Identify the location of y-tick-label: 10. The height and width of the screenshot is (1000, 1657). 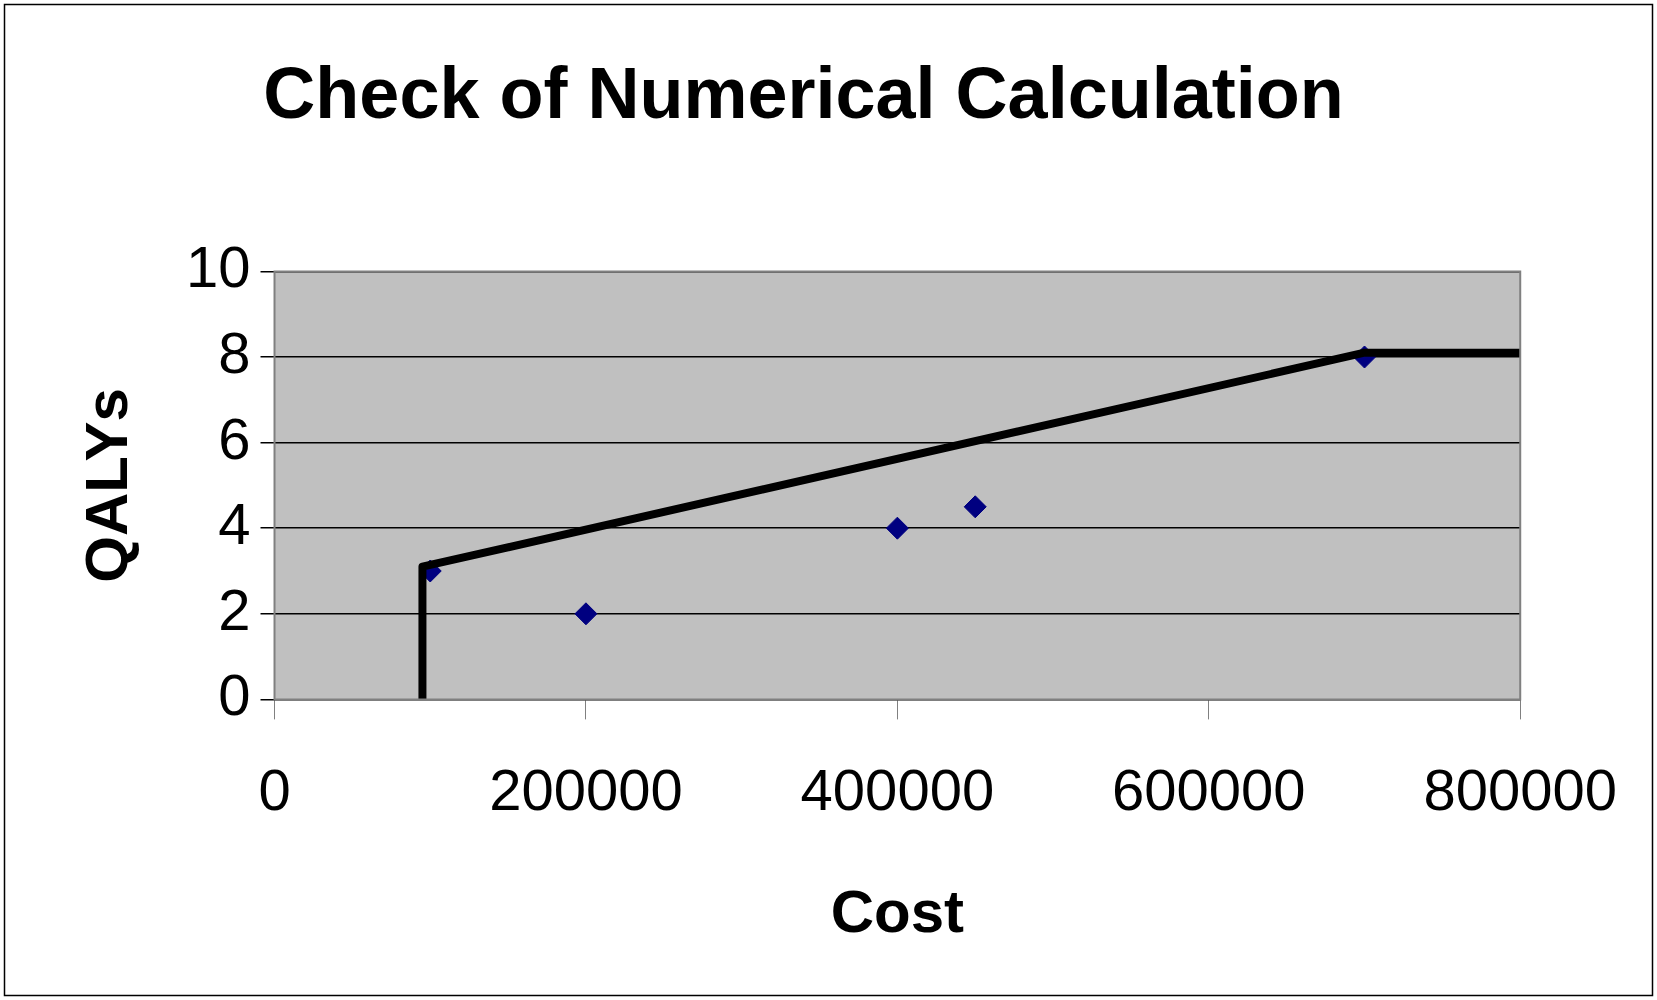
(218, 267).